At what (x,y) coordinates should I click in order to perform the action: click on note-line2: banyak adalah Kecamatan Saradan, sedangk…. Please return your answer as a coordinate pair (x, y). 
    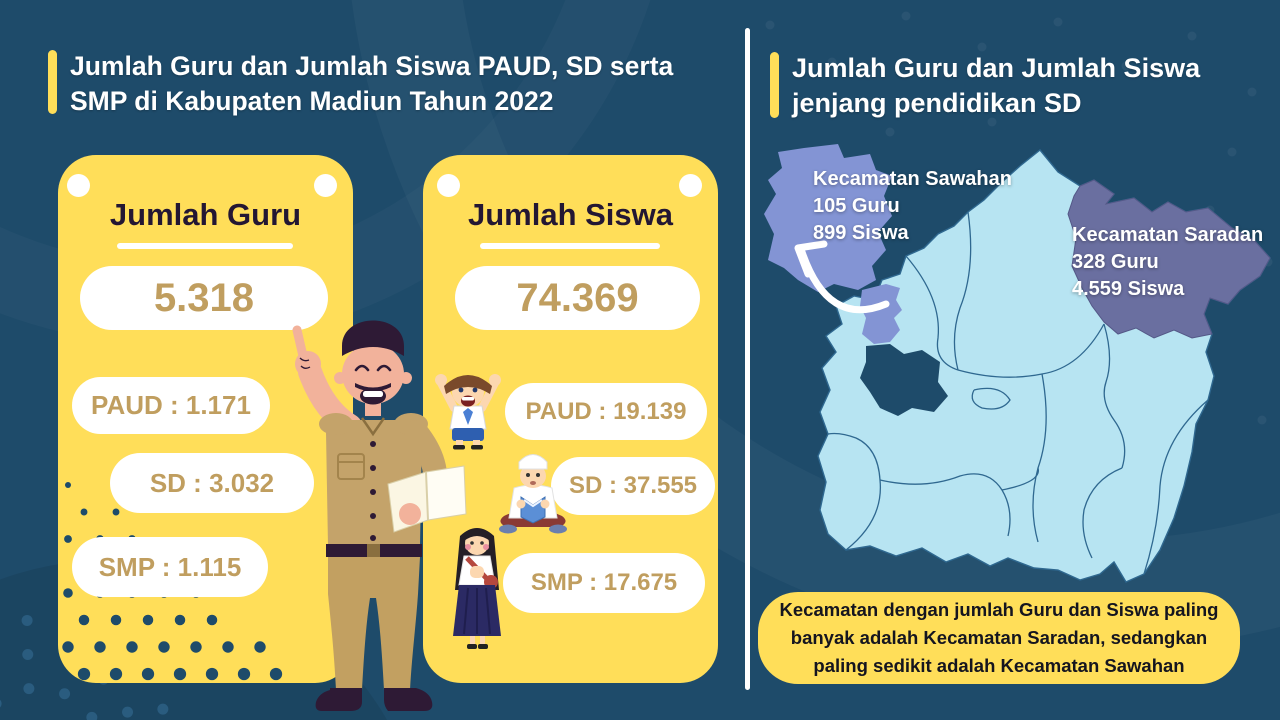
    Looking at the image, I should click on (999, 637).